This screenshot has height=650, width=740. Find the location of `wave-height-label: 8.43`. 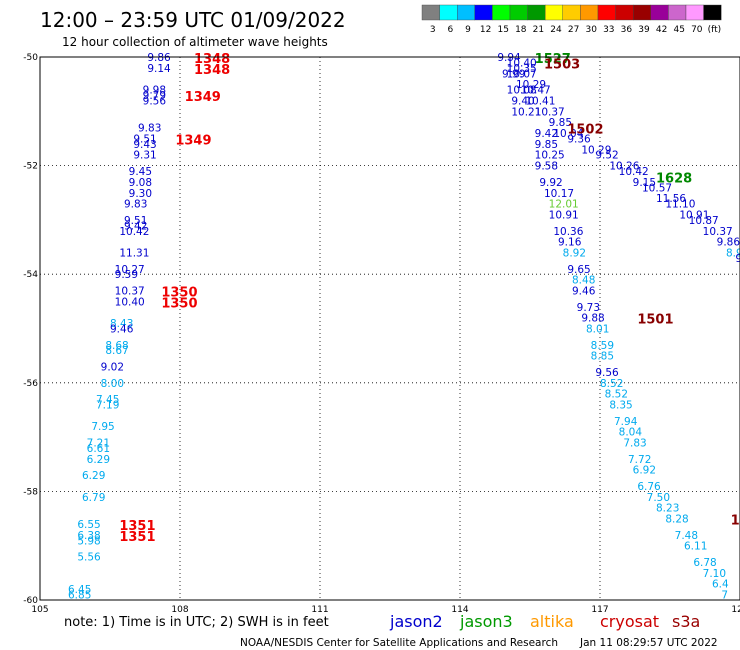

wave-height-label: 8.43 is located at coordinates (121, 324).